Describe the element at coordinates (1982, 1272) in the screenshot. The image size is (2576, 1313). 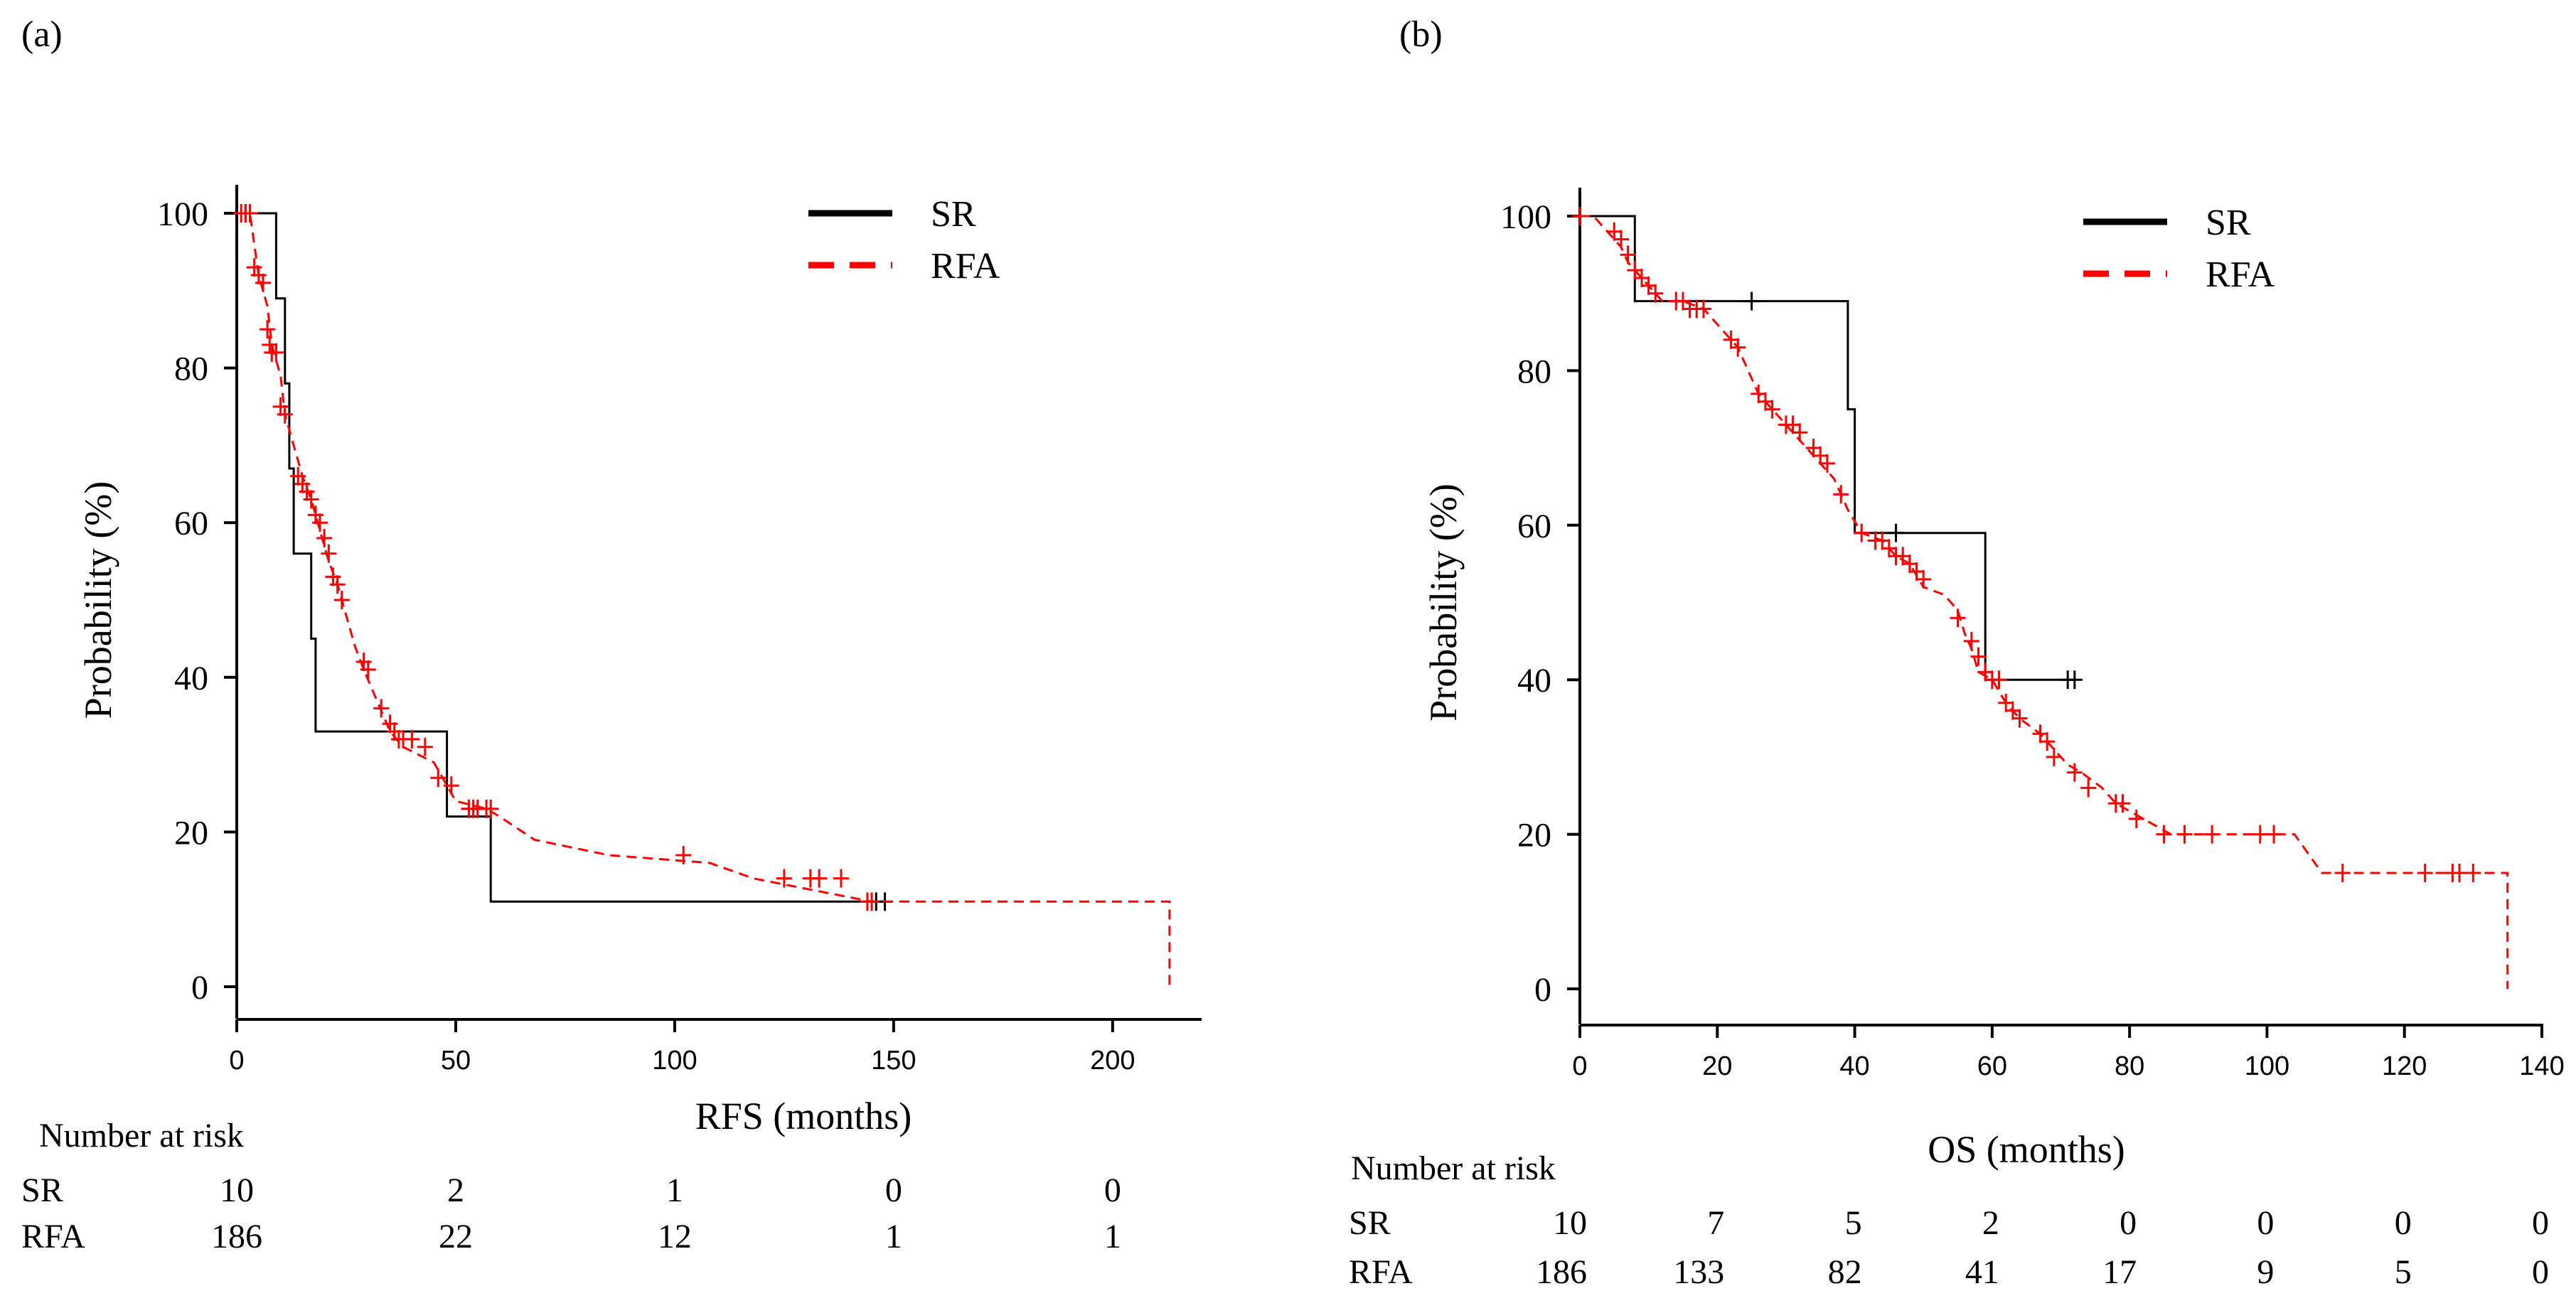
I see `risk-value: 41` at that location.